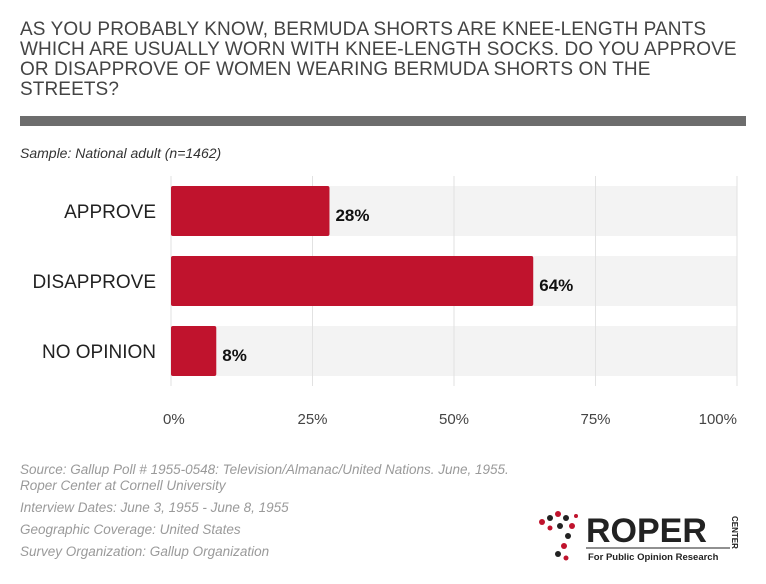  Describe the element at coordinates (595, 419) in the screenshot. I see `x-tick-label: 75%` at that location.